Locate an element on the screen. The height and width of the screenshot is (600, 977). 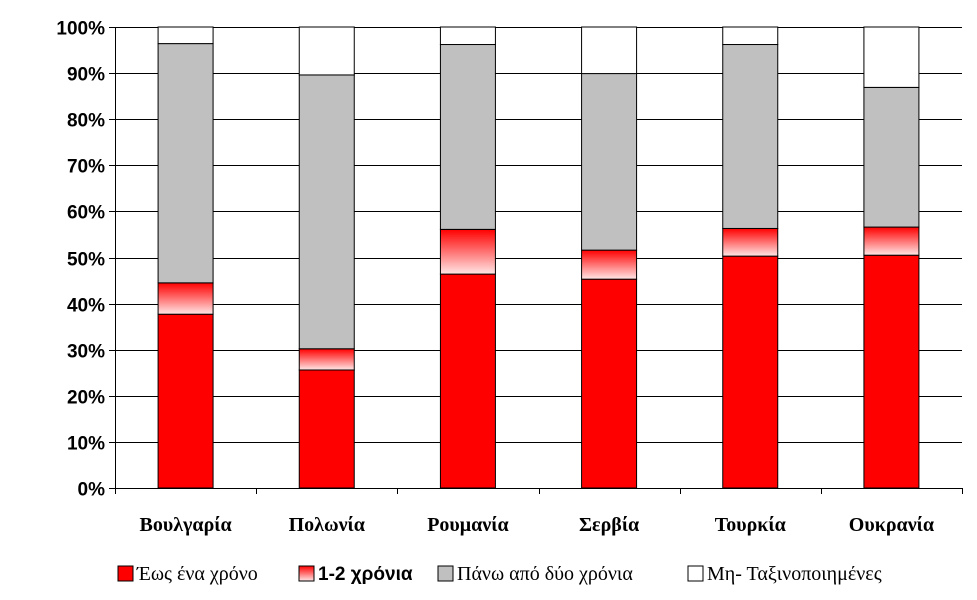
x-tick-label: Βουλγαρία is located at coordinates (186, 525).